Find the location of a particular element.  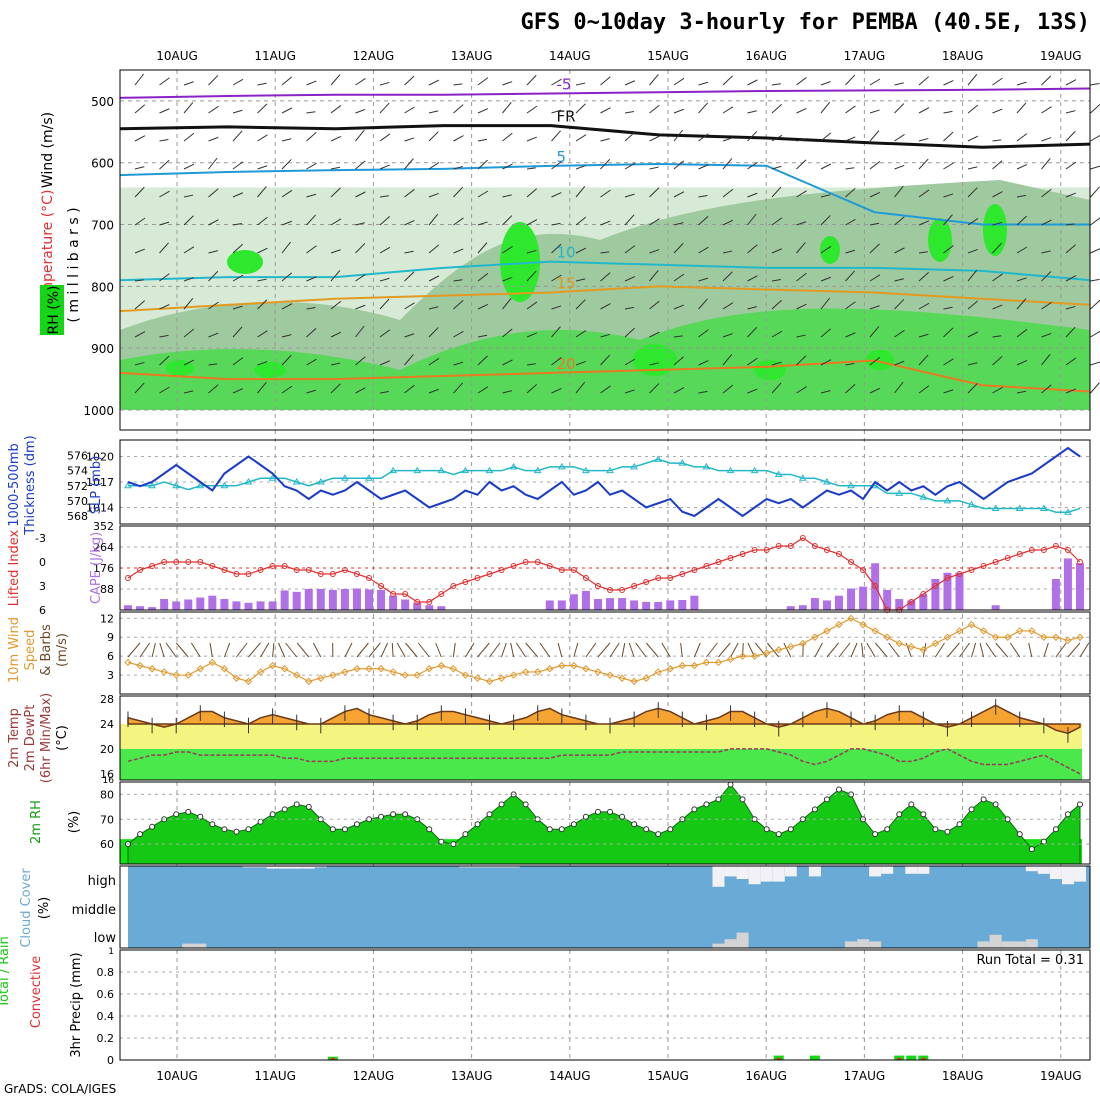

temp-band-low is located at coordinates (601, 764).